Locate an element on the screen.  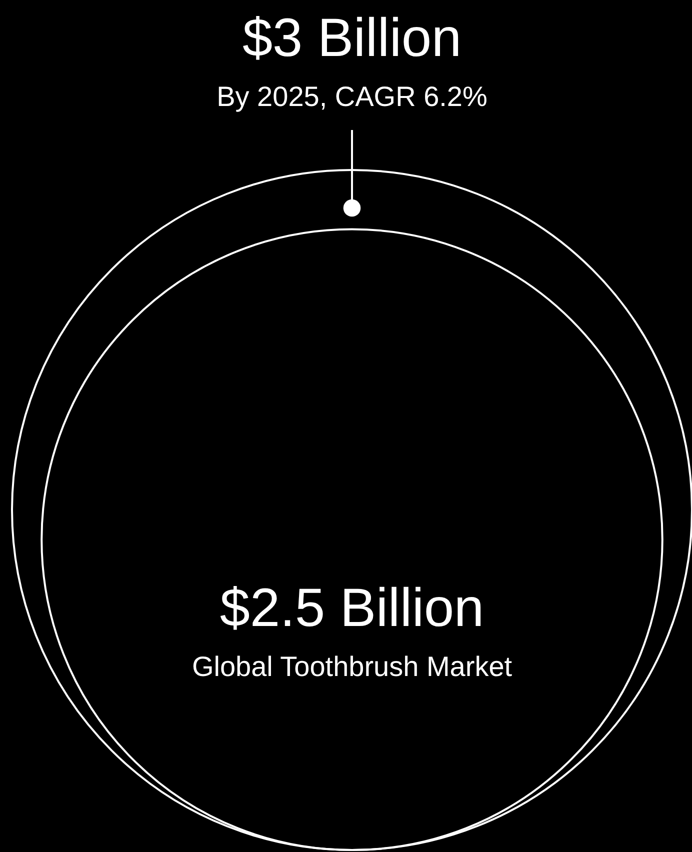
data-label: $2.5 Billion is located at coordinates (352, 608).